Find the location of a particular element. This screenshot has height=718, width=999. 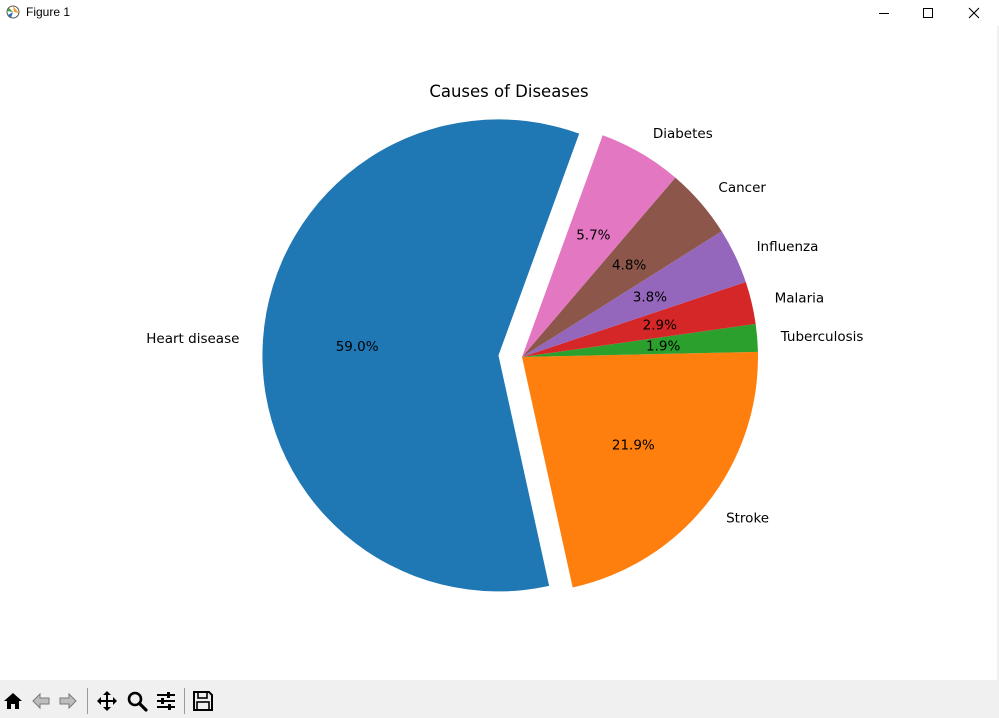

home-button is located at coordinates (13, 701).